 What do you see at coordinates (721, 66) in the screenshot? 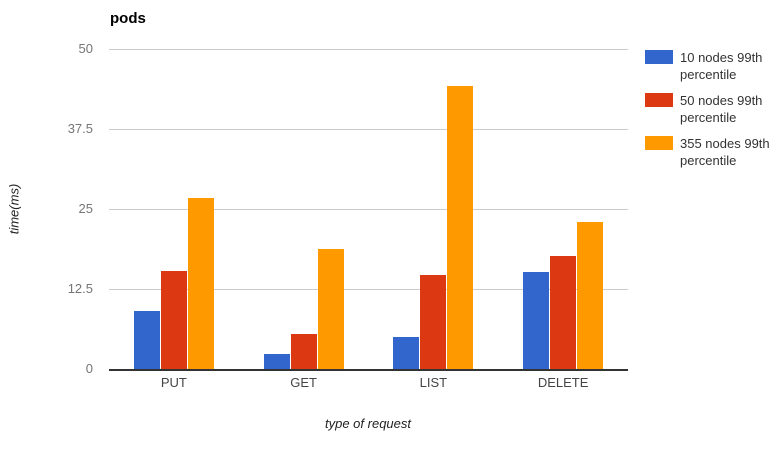
I see `legend-label: 10 nodes 99th percentile` at bounding box center [721, 66].